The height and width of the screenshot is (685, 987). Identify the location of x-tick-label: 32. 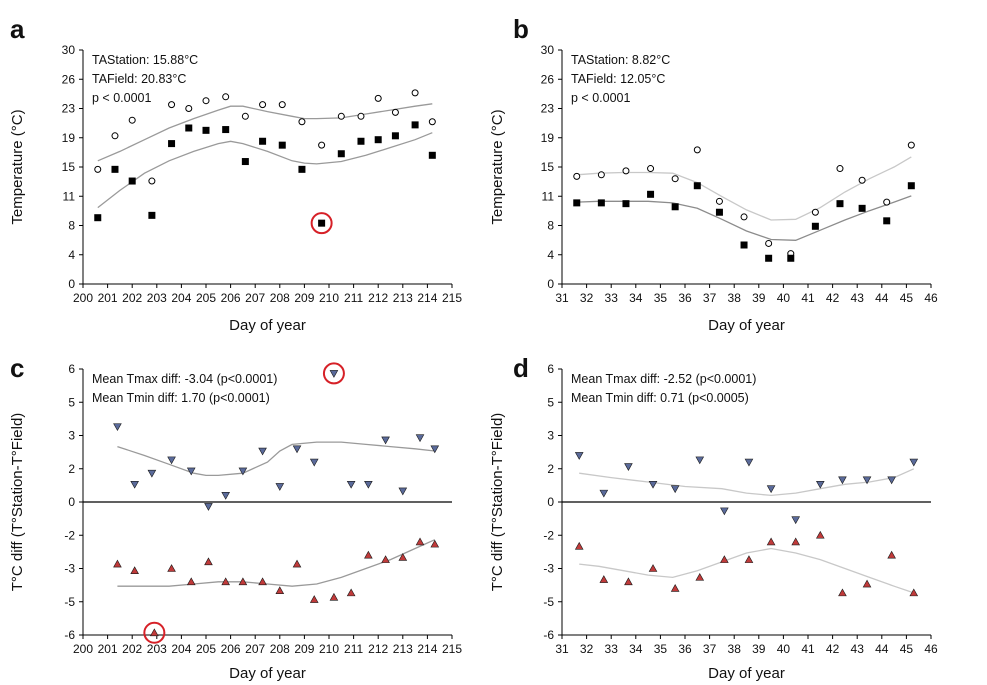
(587, 298).